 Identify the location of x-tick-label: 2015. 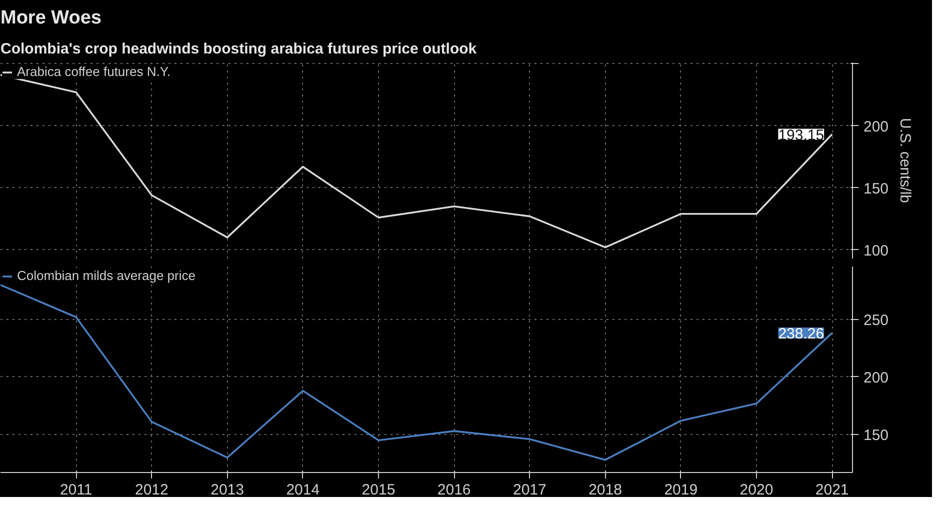
(379, 490).